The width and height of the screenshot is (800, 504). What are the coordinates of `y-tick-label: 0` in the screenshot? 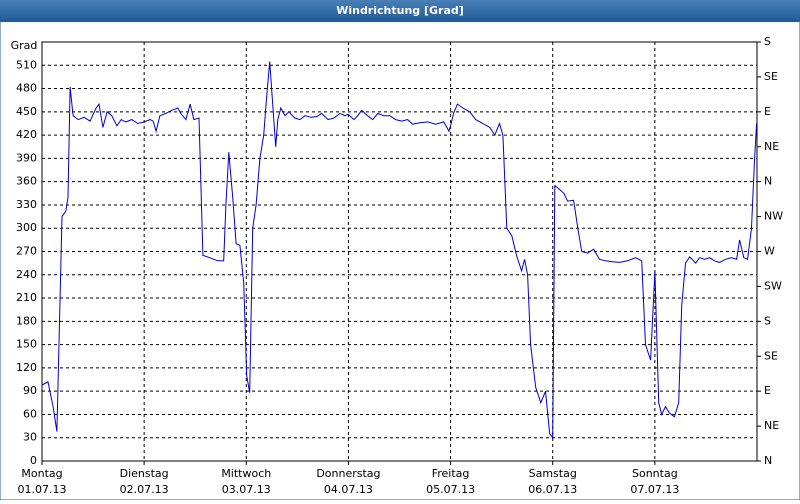 It's located at (33, 460).